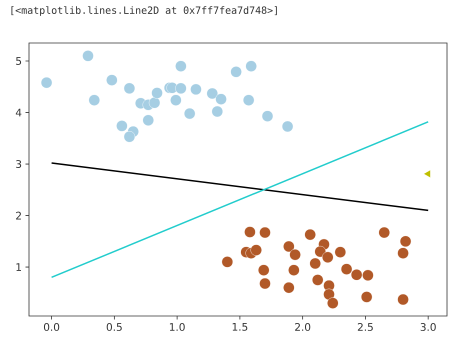 The width and height of the screenshot is (469, 349). What do you see at coordinates (114, 327) in the screenshot?
I see `x-tick-label: 0.5` at bounding box center [114, 327].